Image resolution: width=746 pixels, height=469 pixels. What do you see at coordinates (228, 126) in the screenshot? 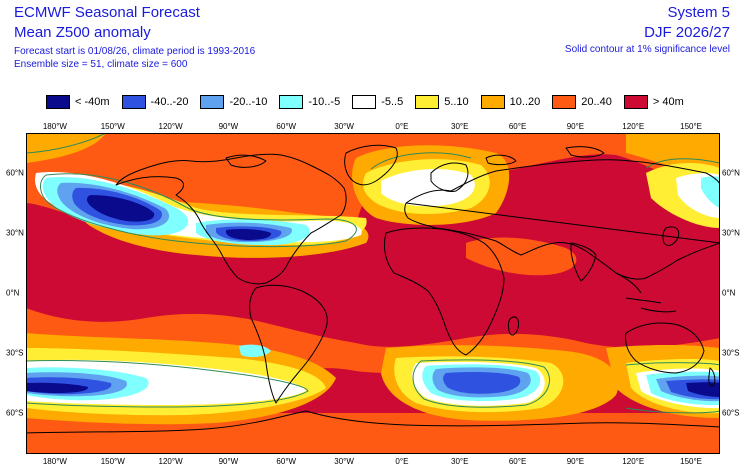
I see `lon-tick-label-top: 90°W` at bounding box center [228, 126].